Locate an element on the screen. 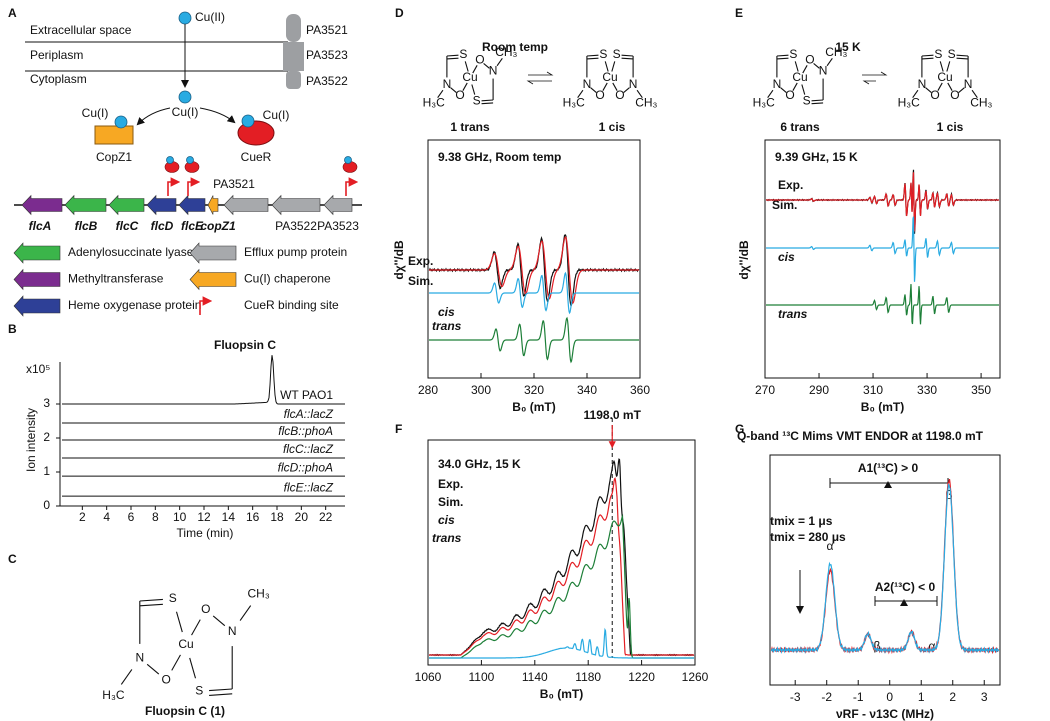 This screenshot has height=721, width=1050. x-tick-label: 16 is located at coordinates (253, 517).